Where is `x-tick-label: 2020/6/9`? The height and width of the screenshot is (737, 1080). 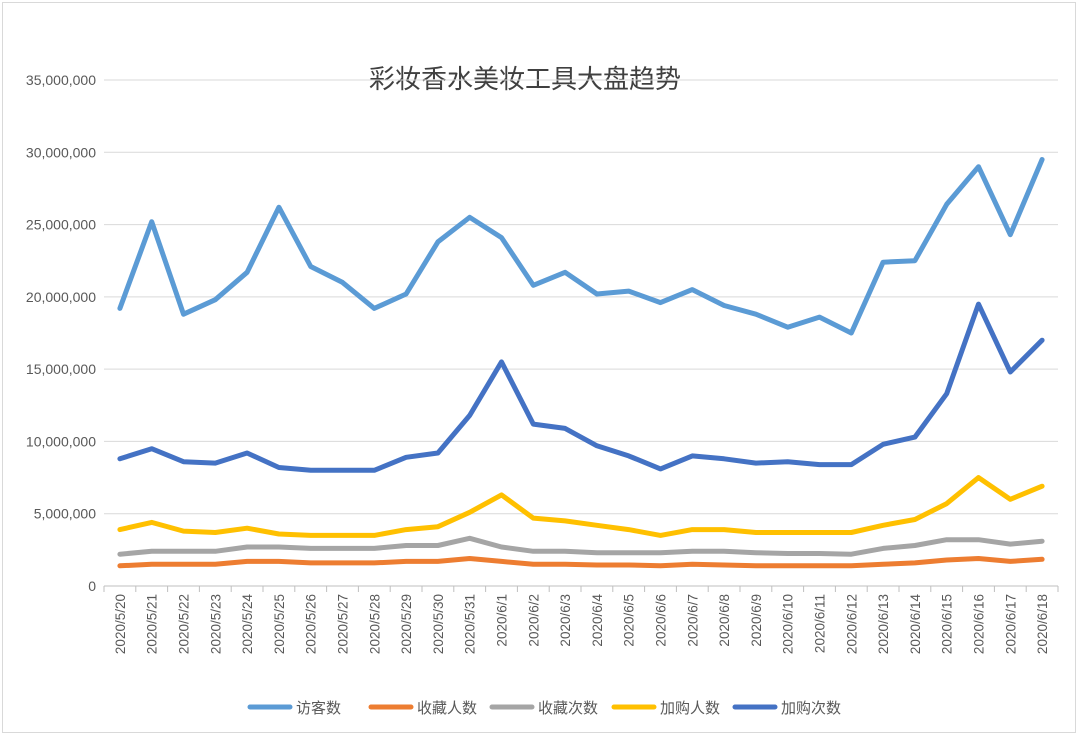
x-tick-label: 2020/6/9 is located at coordinates (756, 620).